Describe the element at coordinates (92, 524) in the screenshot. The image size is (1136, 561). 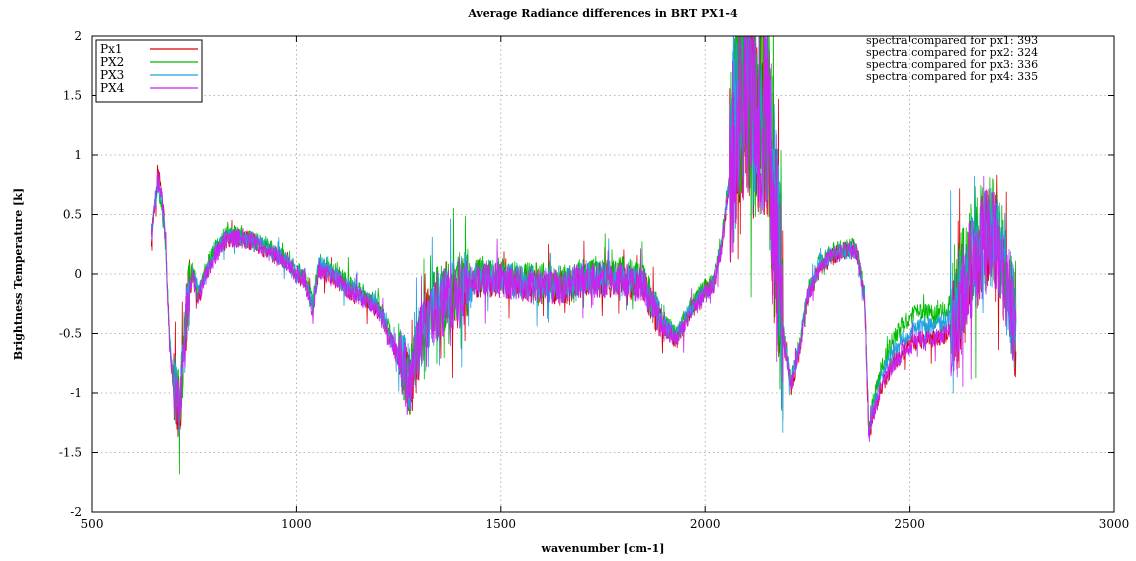
I see `x-tick-label: 500` at that location.